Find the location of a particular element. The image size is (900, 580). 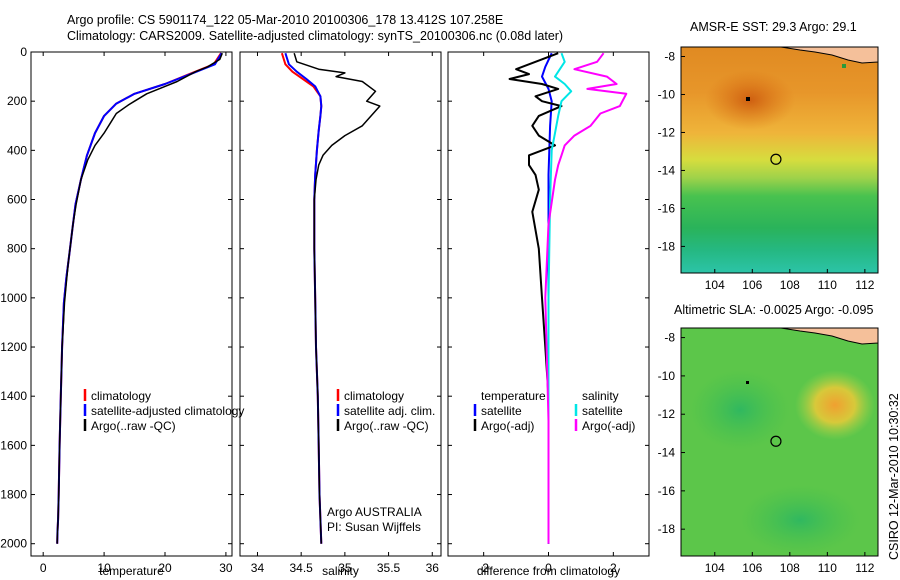

sla-high-patch is located at coordinates (835, 405).